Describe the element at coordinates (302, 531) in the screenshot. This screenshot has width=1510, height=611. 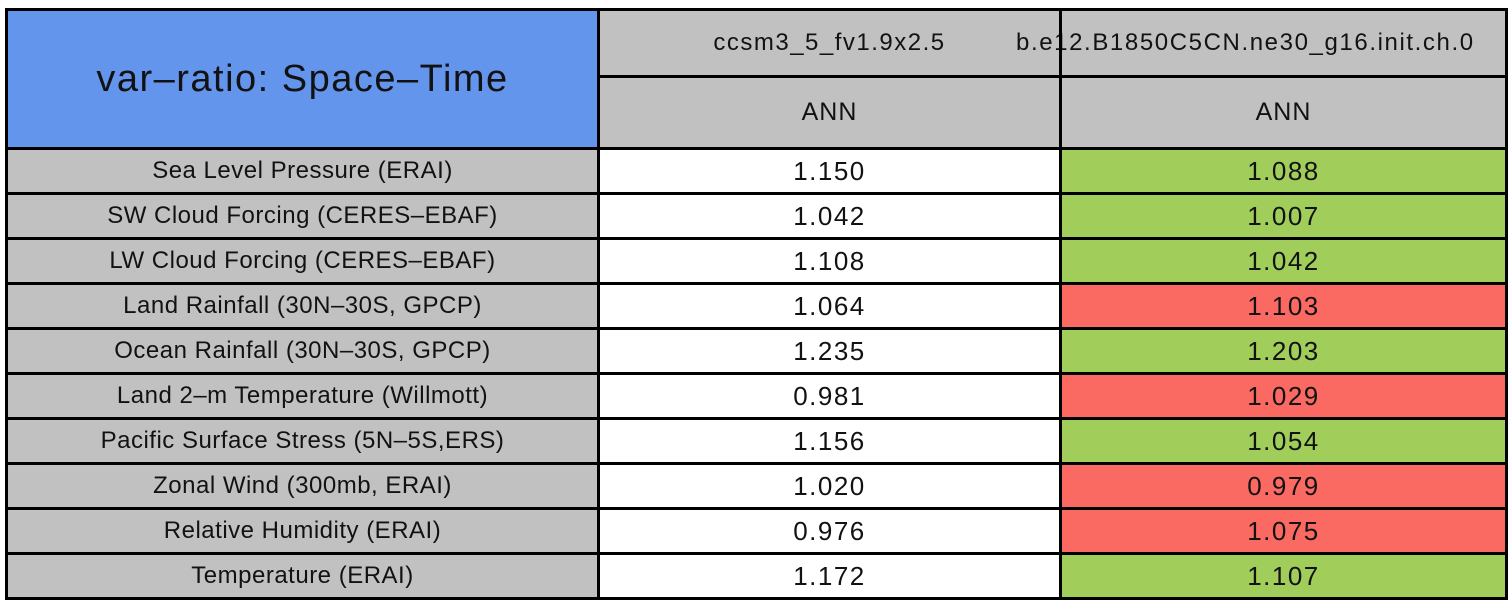
I see `row-label: Relative Humidity (ERAI)` at that location.